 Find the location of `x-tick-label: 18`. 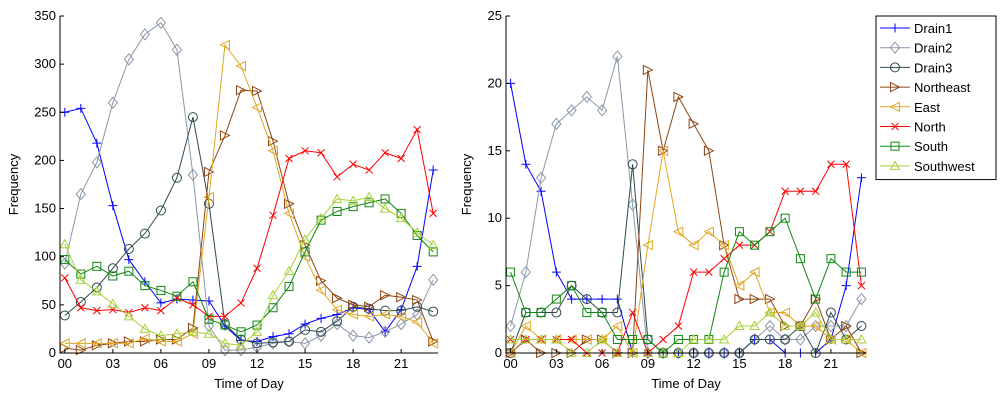

x-tick-label: 18 is located at coordinates (353, 363).